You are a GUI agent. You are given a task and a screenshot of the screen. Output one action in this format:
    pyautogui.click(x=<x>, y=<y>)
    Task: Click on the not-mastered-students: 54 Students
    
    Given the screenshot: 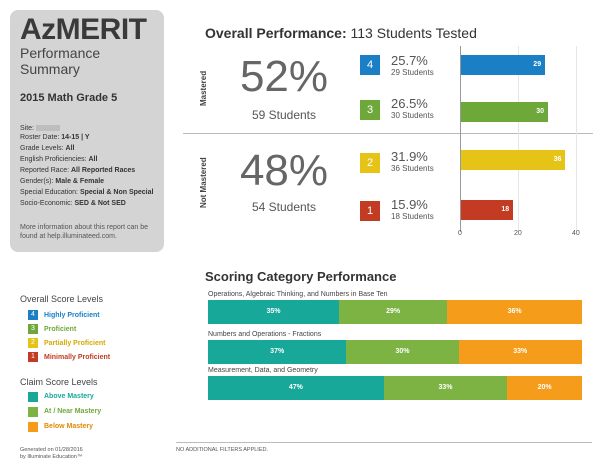 What is the action you would take?
    pyautogui.click(x=284, y=207)
    